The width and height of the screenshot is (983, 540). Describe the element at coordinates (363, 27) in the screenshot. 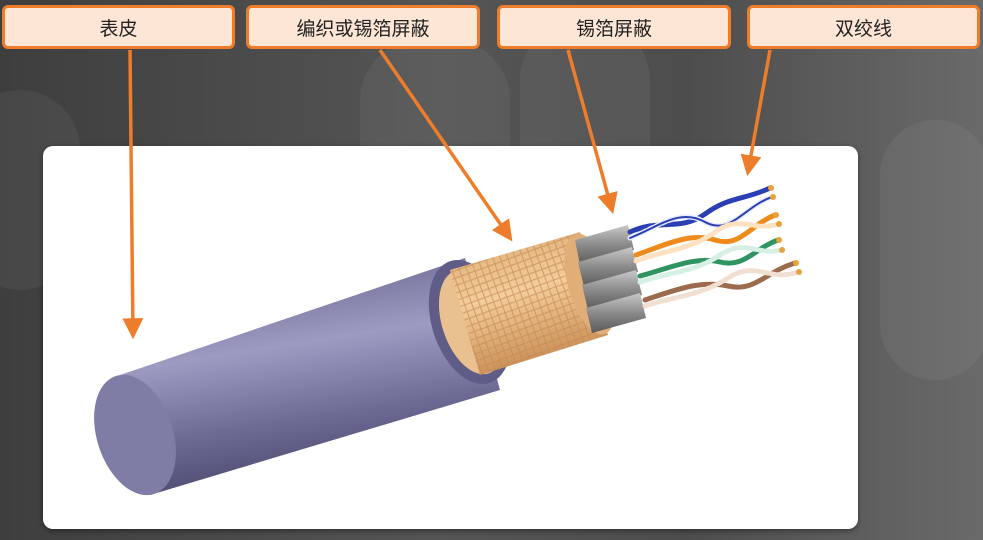

I see `label-braid-or-foil-shield: 编织或锡箔屏蔽` at that location.